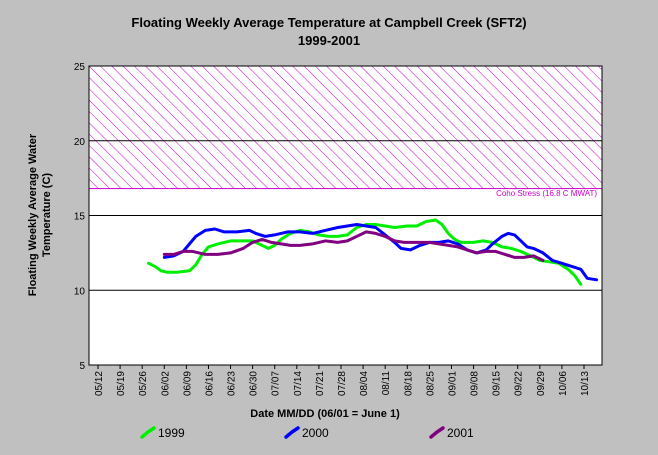  I want to click on series-lines, so click(373, 252).